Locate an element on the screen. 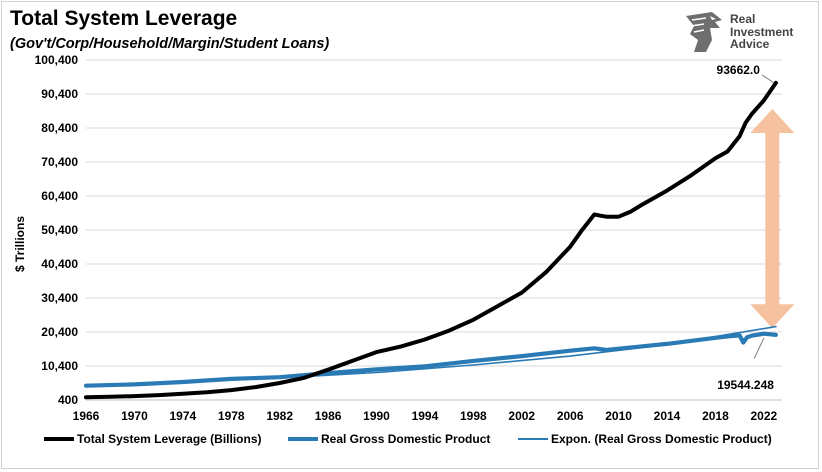  legend-label-expon-real-gdp: Expon. (Real Gross Domestic Product) is located at coordinates (661, 439).